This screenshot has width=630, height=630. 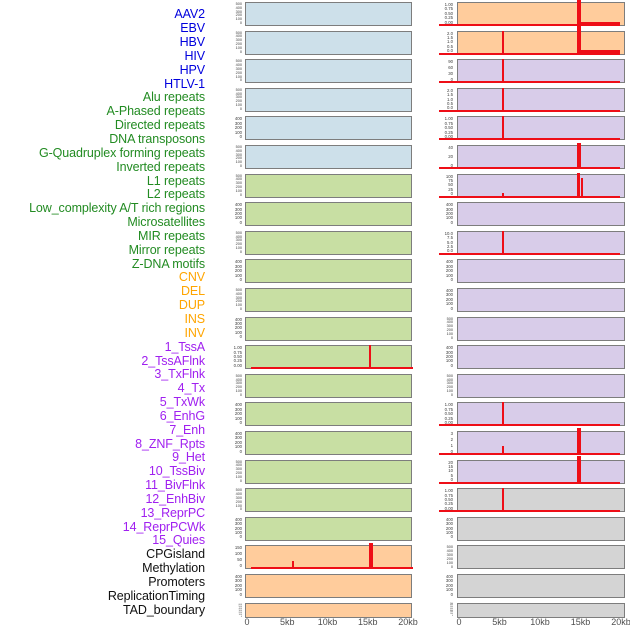 What do you see at coordinates (168, 263) in the screenshot?
I see `track-label-z-dna-motifs: Z-DNA motifs` at bounding box center [168, 263].